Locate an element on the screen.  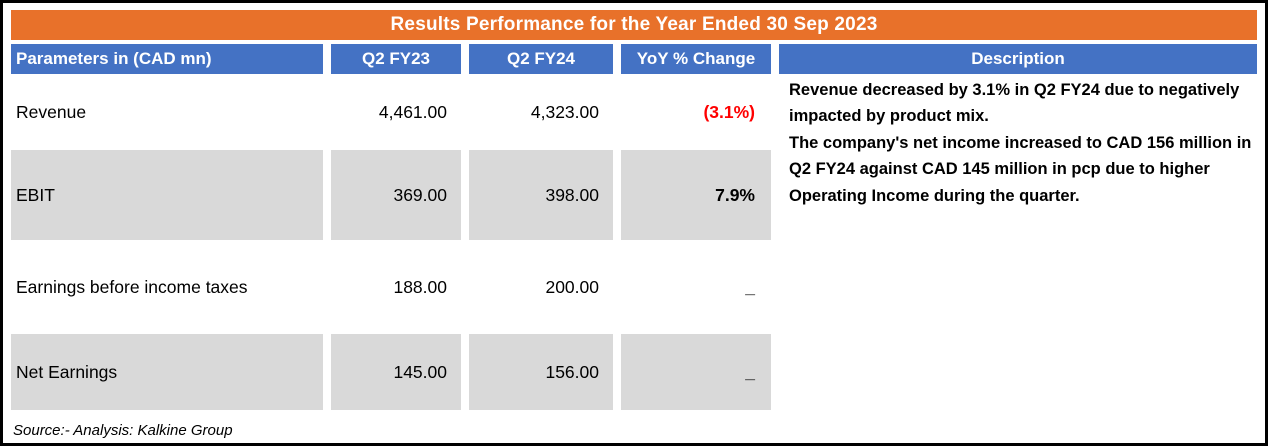
row-net-earnings-yoy: _ is located at coordinates (696, 372).